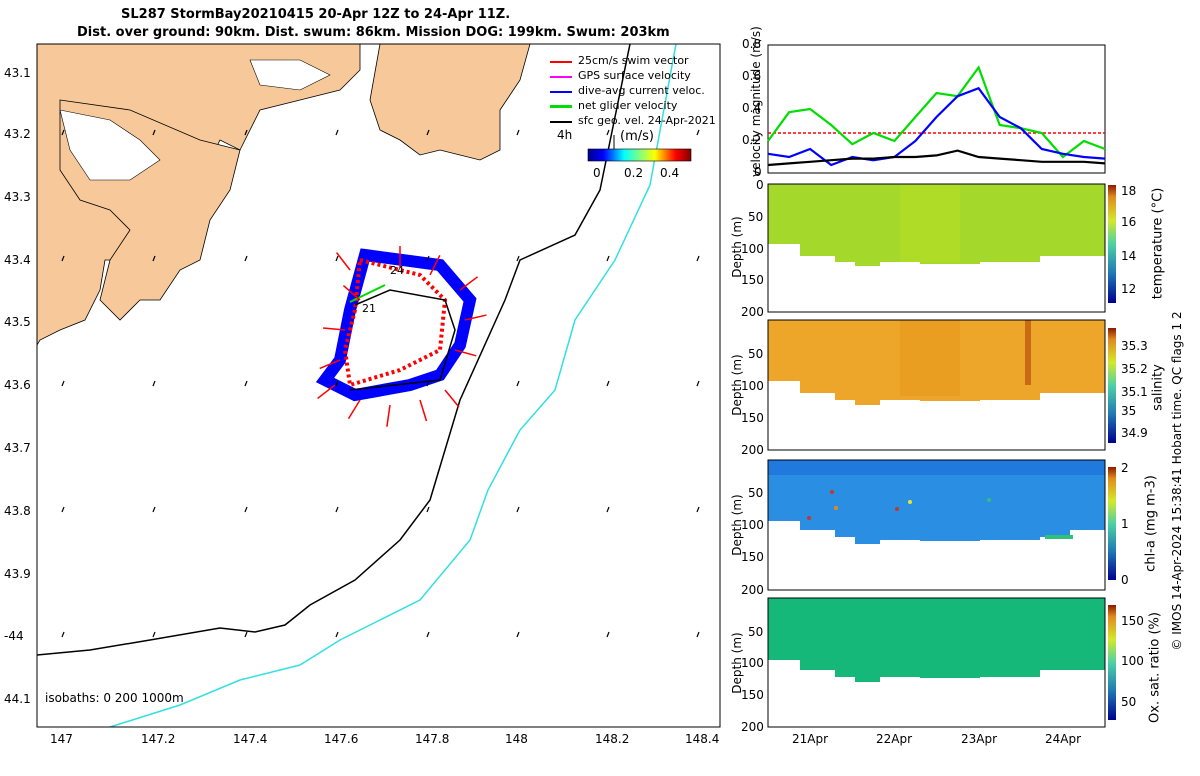 The width and height of the screenshot is (1200, 776). I want to click on map-x-tick: 148.2, so click(612, 739).